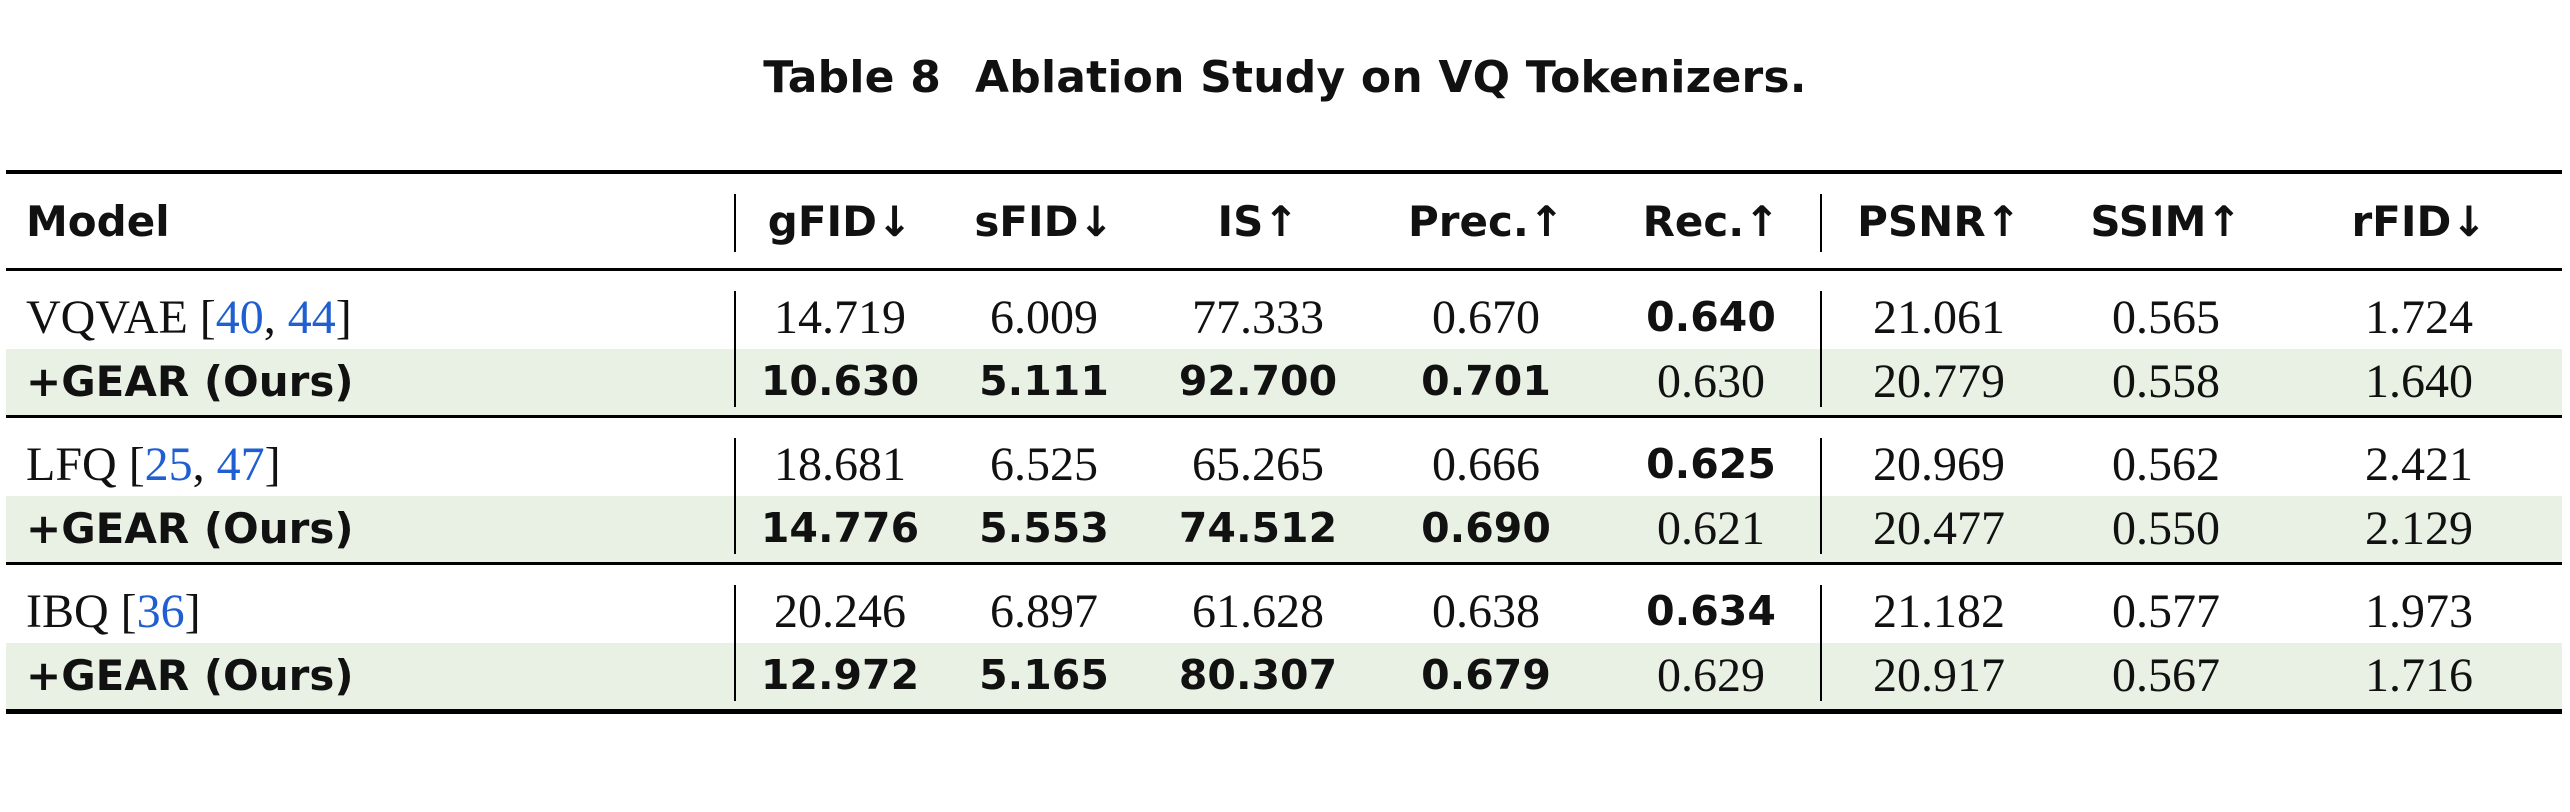 The image size is (2570, 812). Describe the element at coordinates (1044, 678) in the screenshot. I see `sfid-cell: 5.165` at that location.